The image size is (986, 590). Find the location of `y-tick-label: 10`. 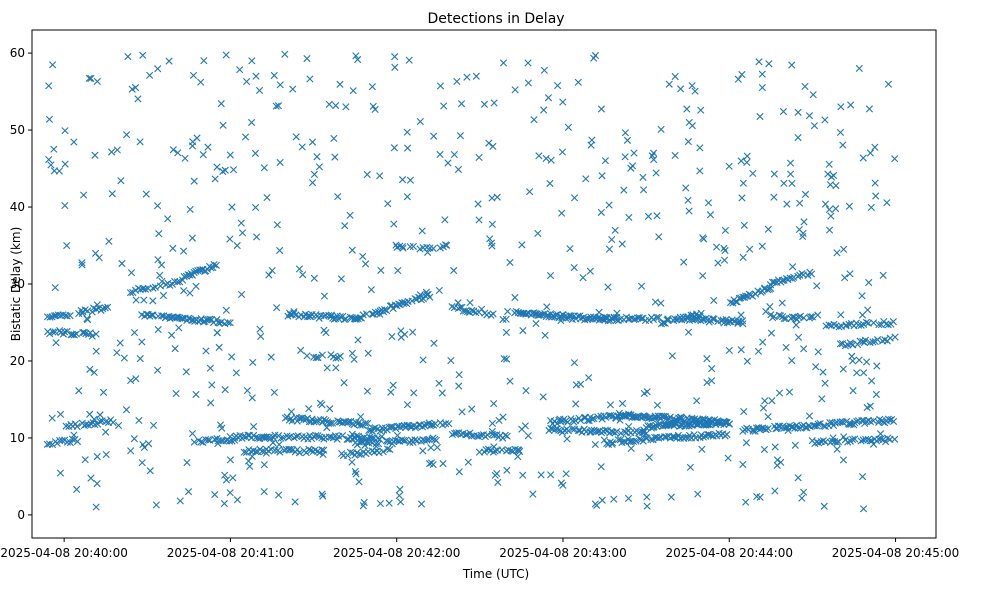

y-tick-label: 10 is located at coordinates (17, 438).